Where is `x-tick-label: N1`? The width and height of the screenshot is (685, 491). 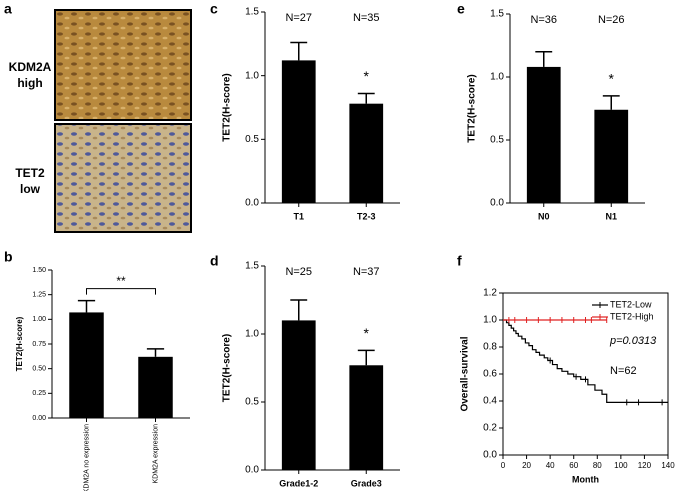 x-tick-label: N1 is located at coordinates (611, 216).